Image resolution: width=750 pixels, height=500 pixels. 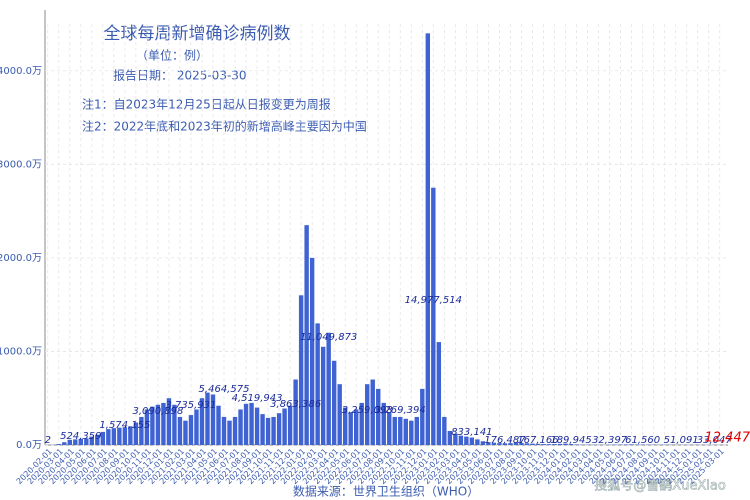 I want to click on data-label: 51,091, so click(x=681, y=440).